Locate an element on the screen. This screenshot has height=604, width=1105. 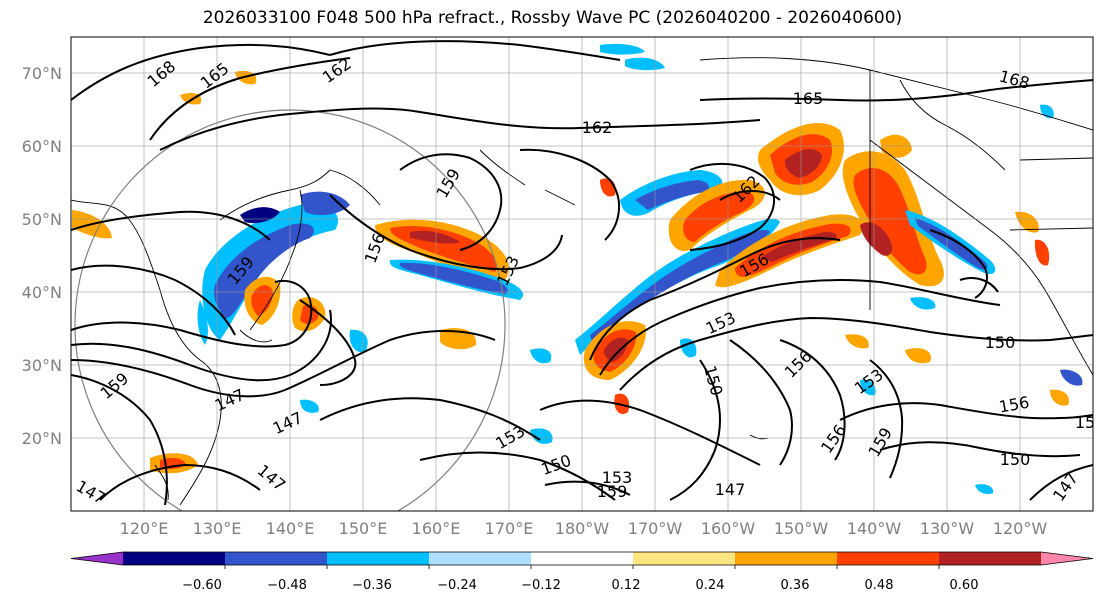
lon-label: 170°E is located at coordinates (509, 528).